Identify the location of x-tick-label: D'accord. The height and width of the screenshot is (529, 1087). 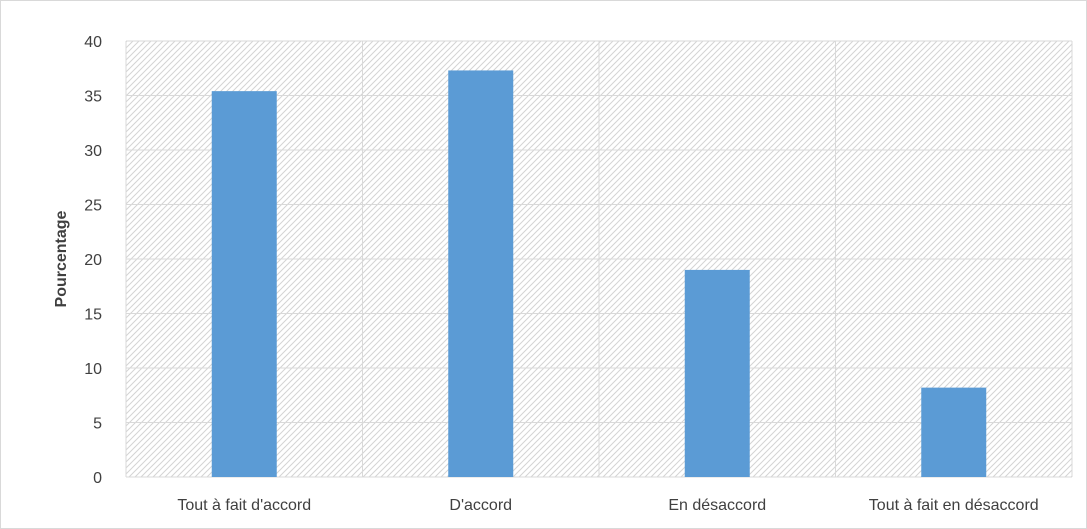
(480, 505).